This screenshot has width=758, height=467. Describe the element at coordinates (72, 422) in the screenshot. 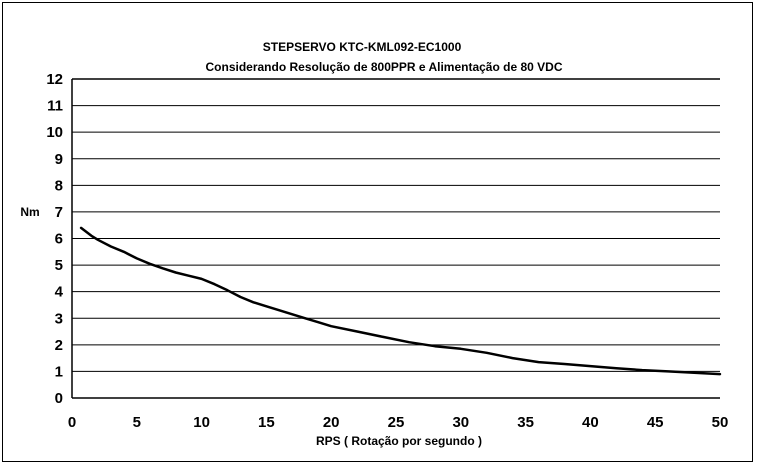

I see `x-tick-label: 0` at that location.